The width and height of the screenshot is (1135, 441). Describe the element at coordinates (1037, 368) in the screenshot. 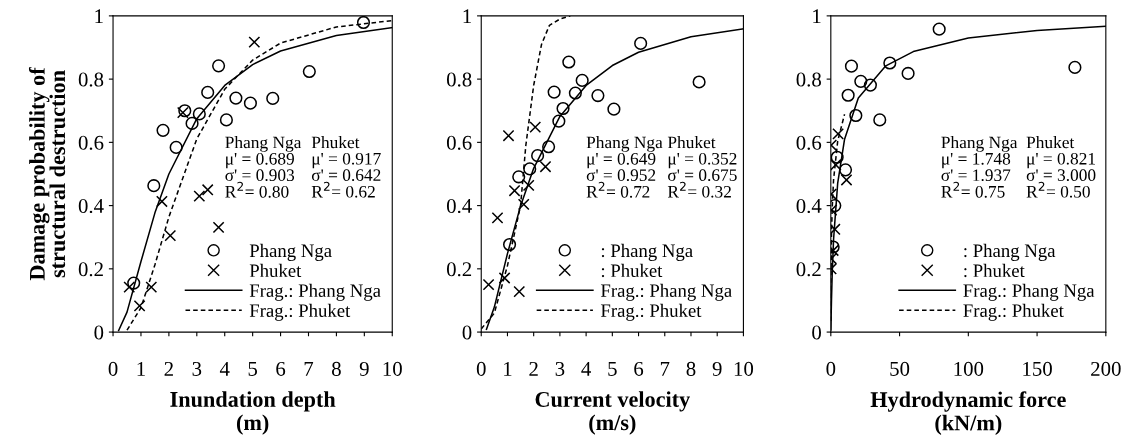

I see `x-tick-label: 150` at that location.